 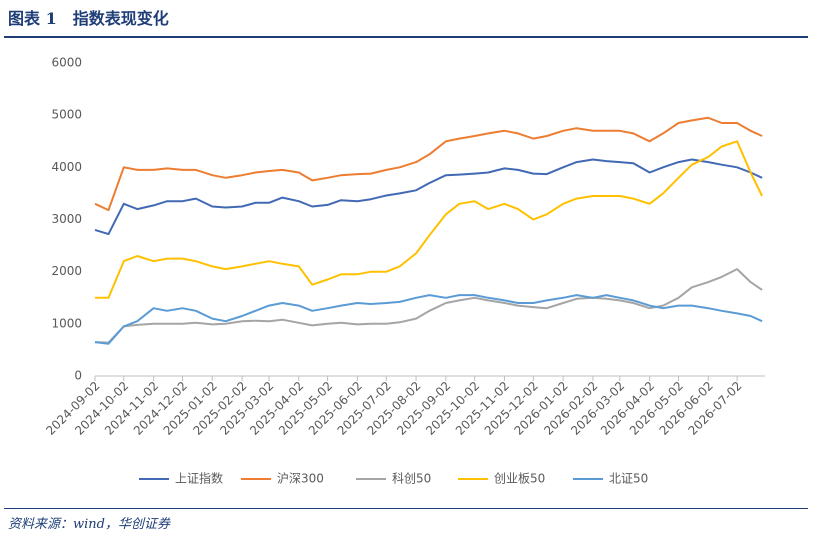 I want to click on legend-label: 沪深300, so click(x=300, y=479).